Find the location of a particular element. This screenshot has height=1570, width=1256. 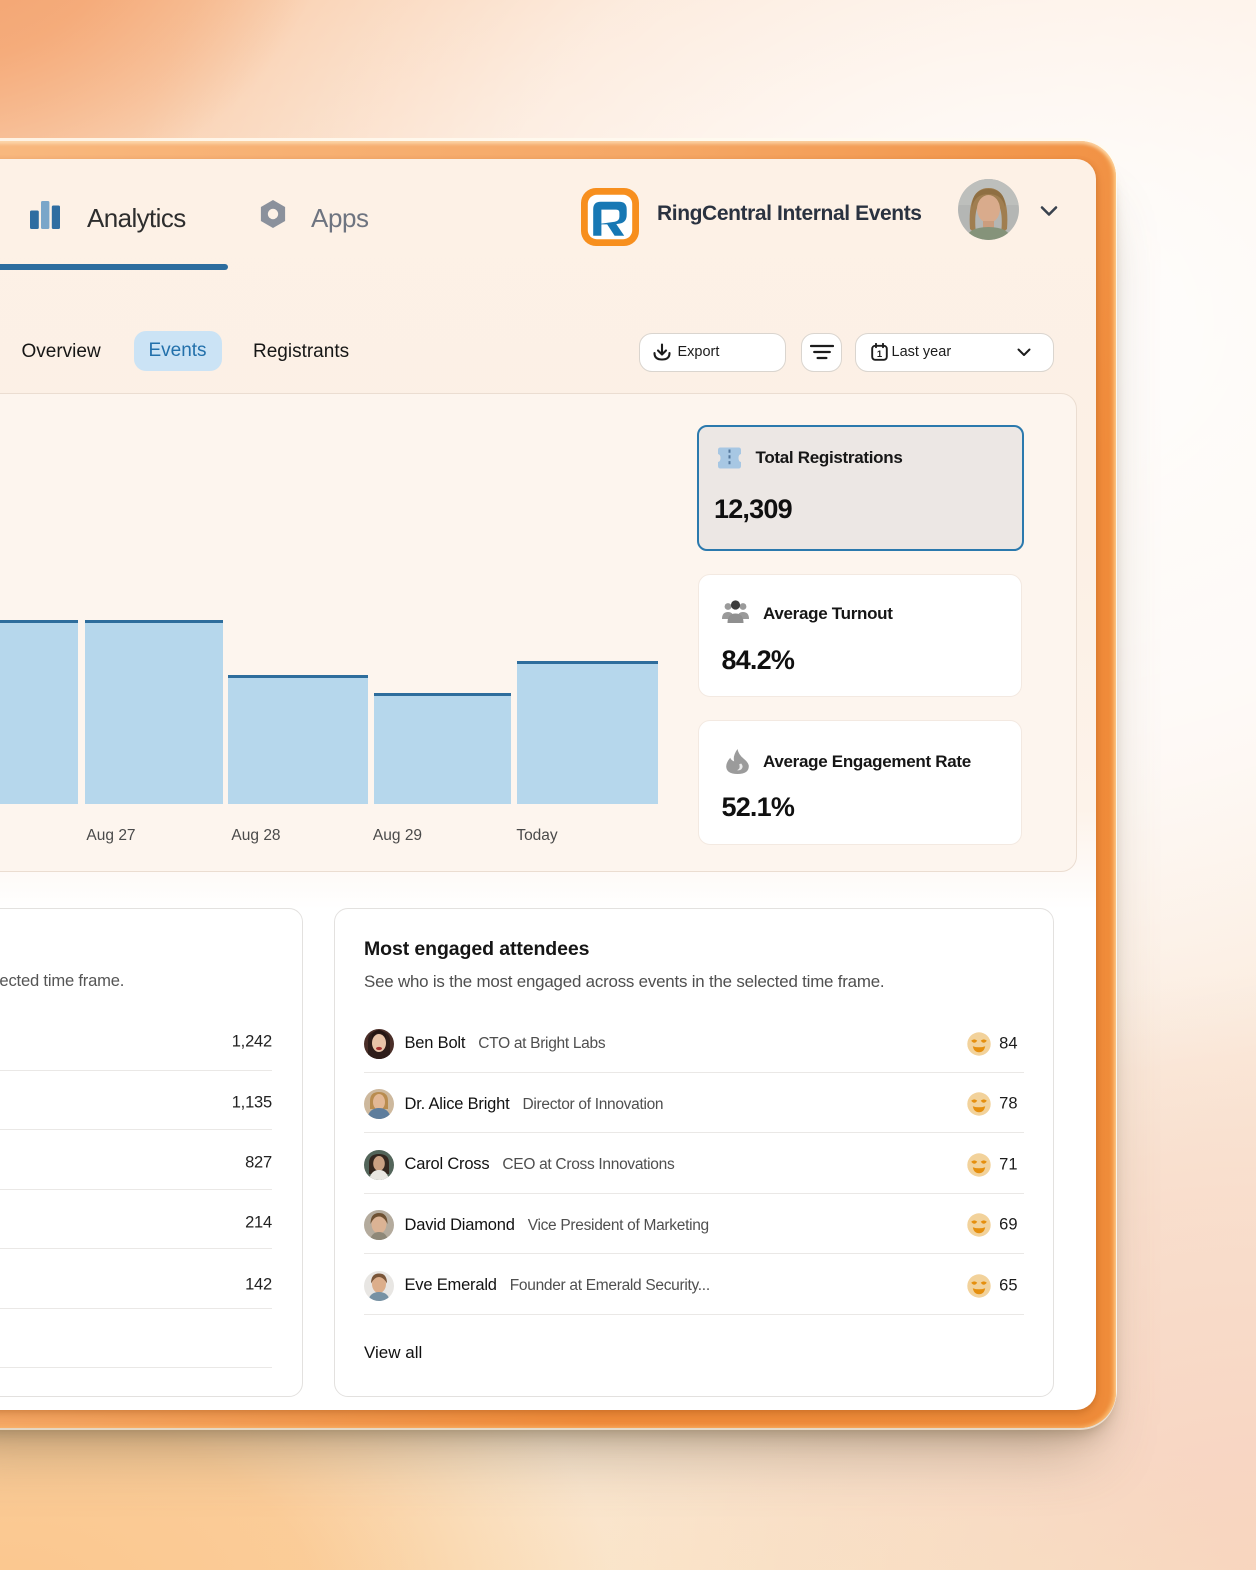

svg-text: 1 is located at coordinates (880, 354).